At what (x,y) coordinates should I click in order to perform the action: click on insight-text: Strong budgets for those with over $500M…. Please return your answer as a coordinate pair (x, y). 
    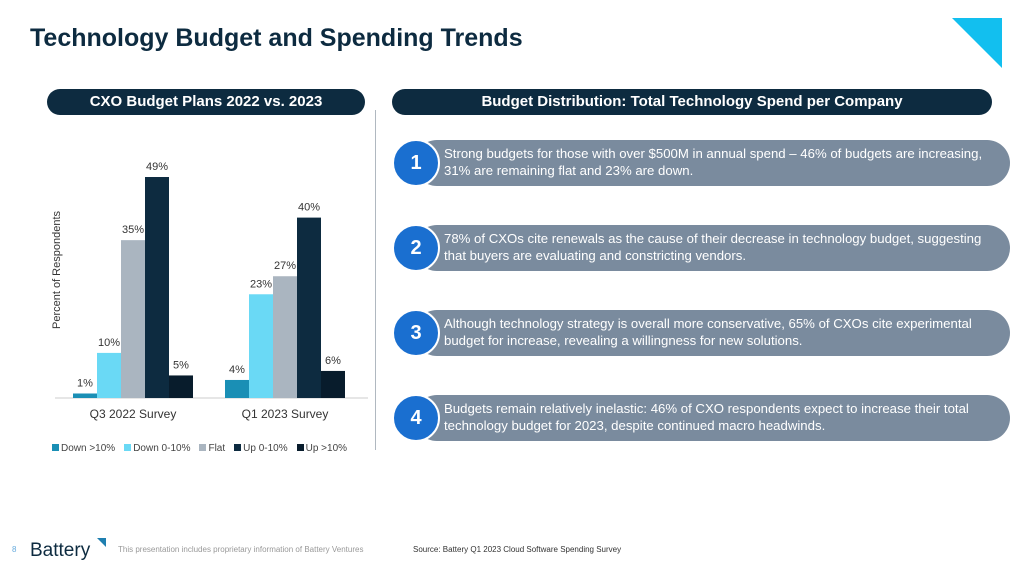
    Looking at the image, I should click on (712, 163).